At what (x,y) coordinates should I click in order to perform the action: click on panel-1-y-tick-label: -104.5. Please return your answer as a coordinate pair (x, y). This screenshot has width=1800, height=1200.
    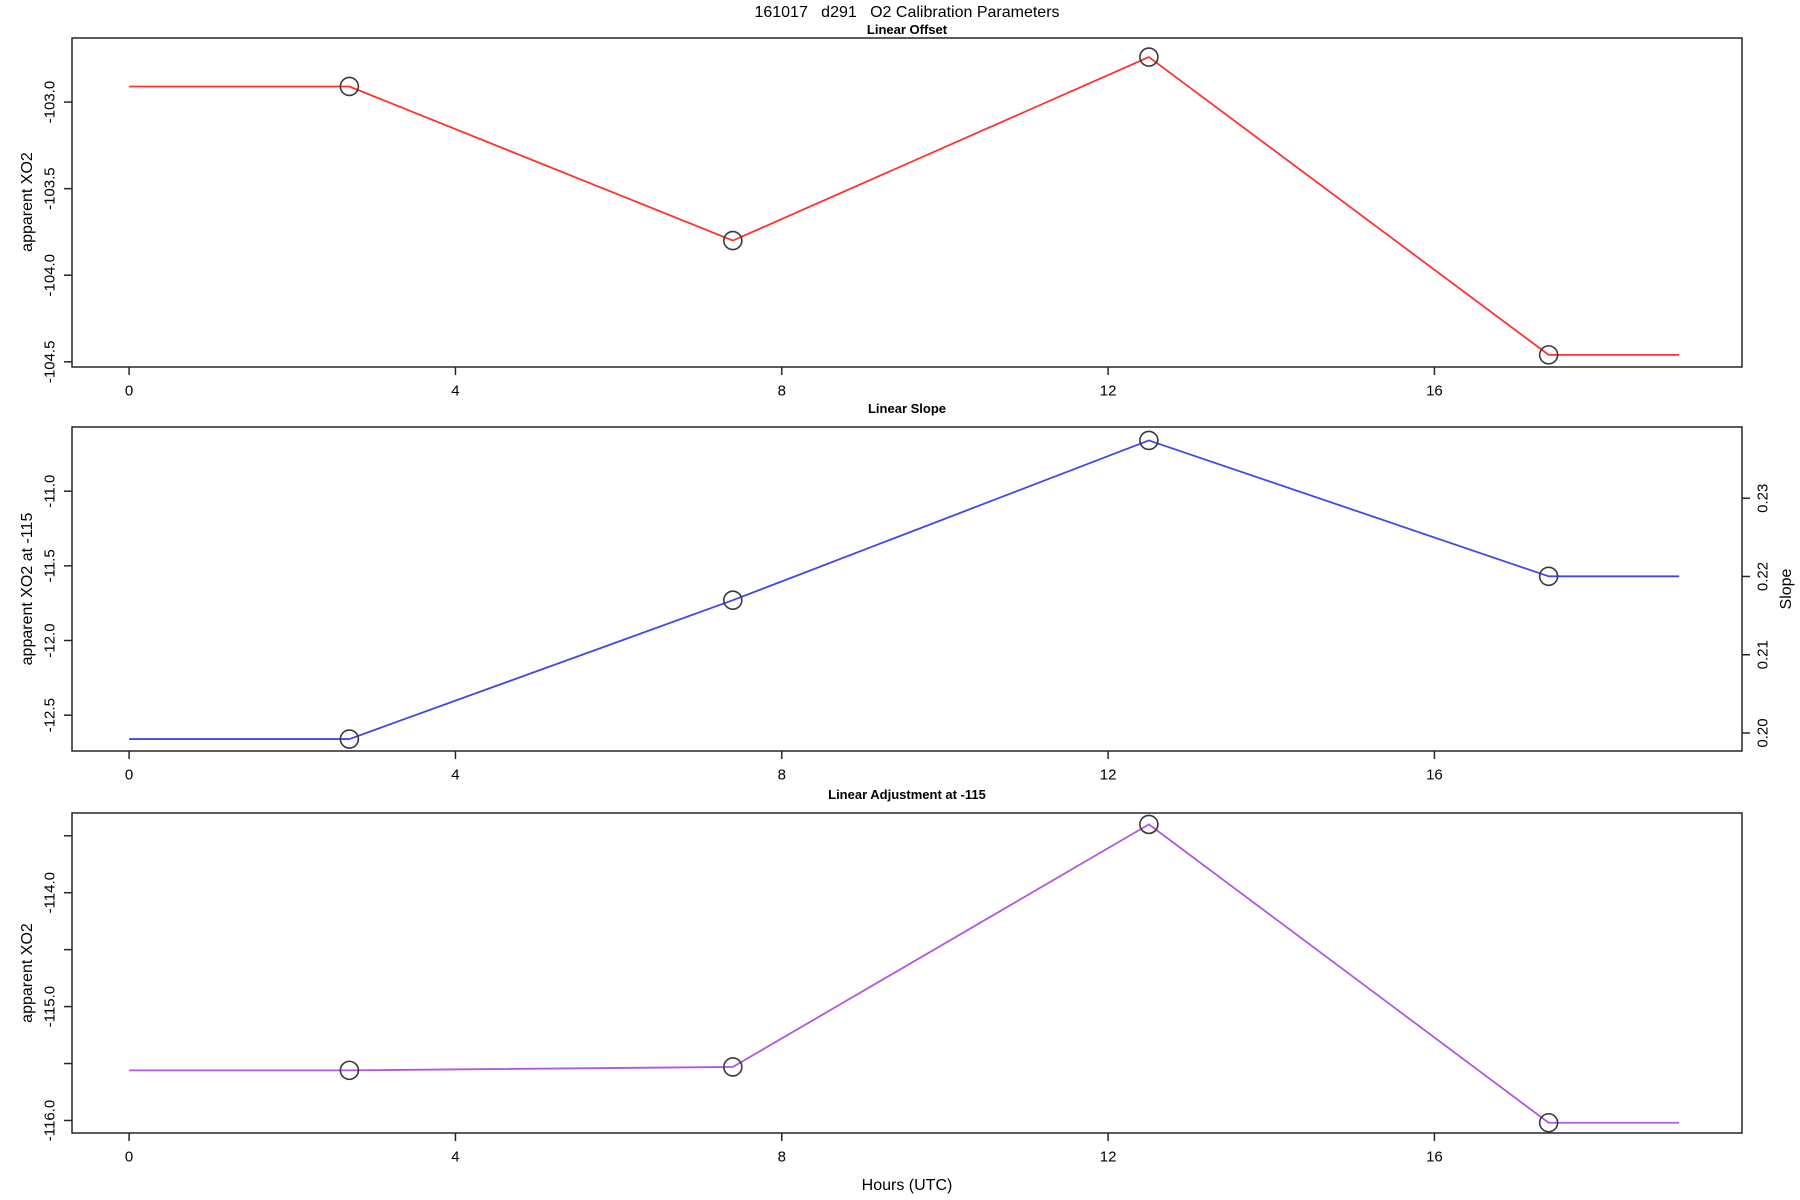
    Looking at the image, I should click on (50, 362).